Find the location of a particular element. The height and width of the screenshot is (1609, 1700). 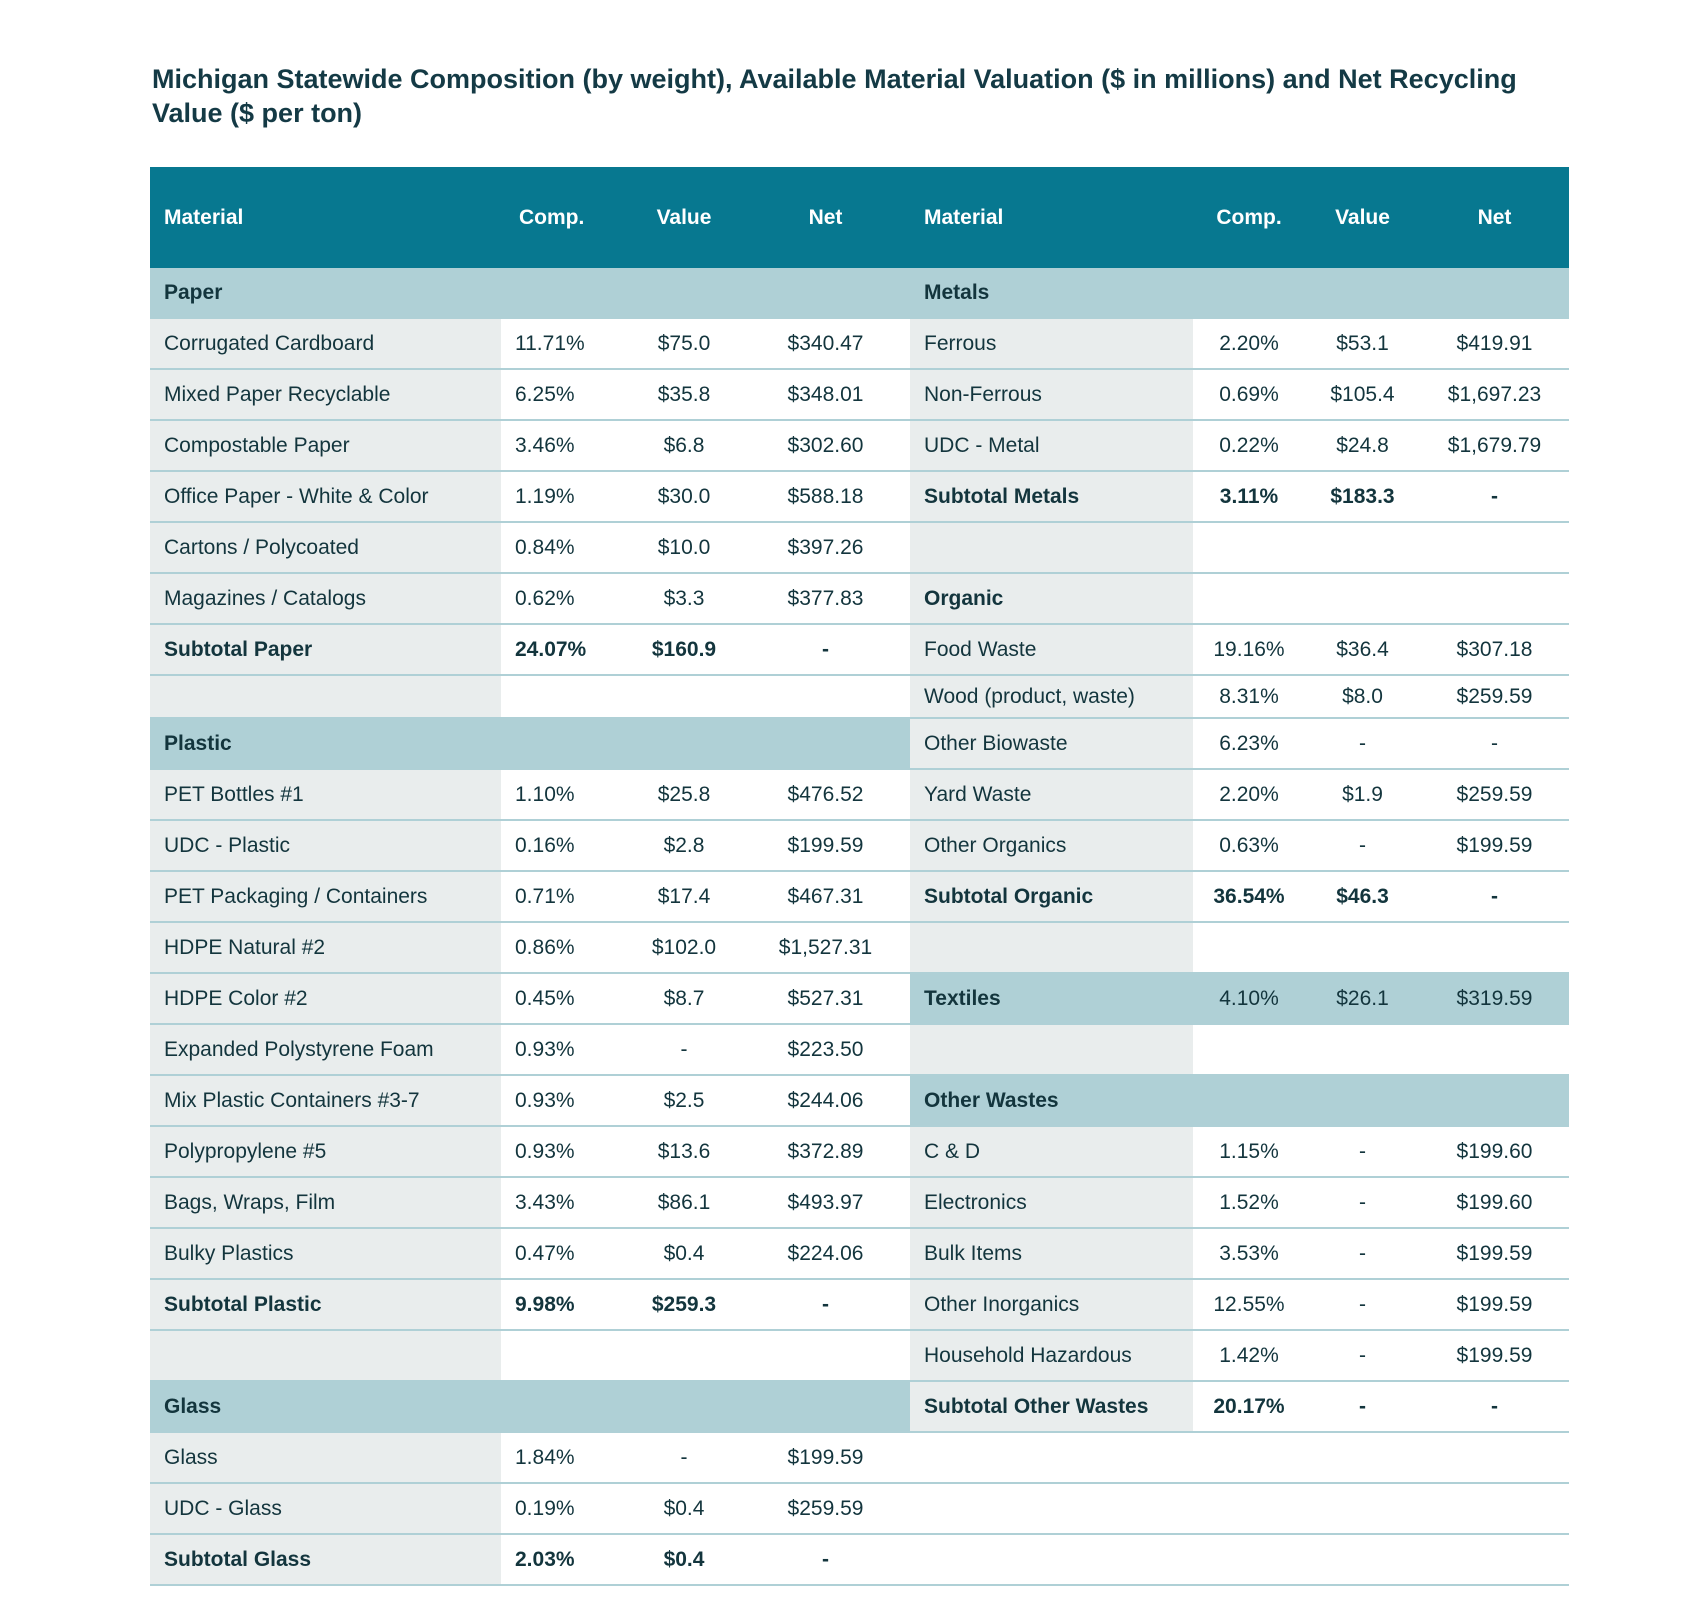

subtotal-label: Subtotal Organic is located at coordinates (1051, 897).